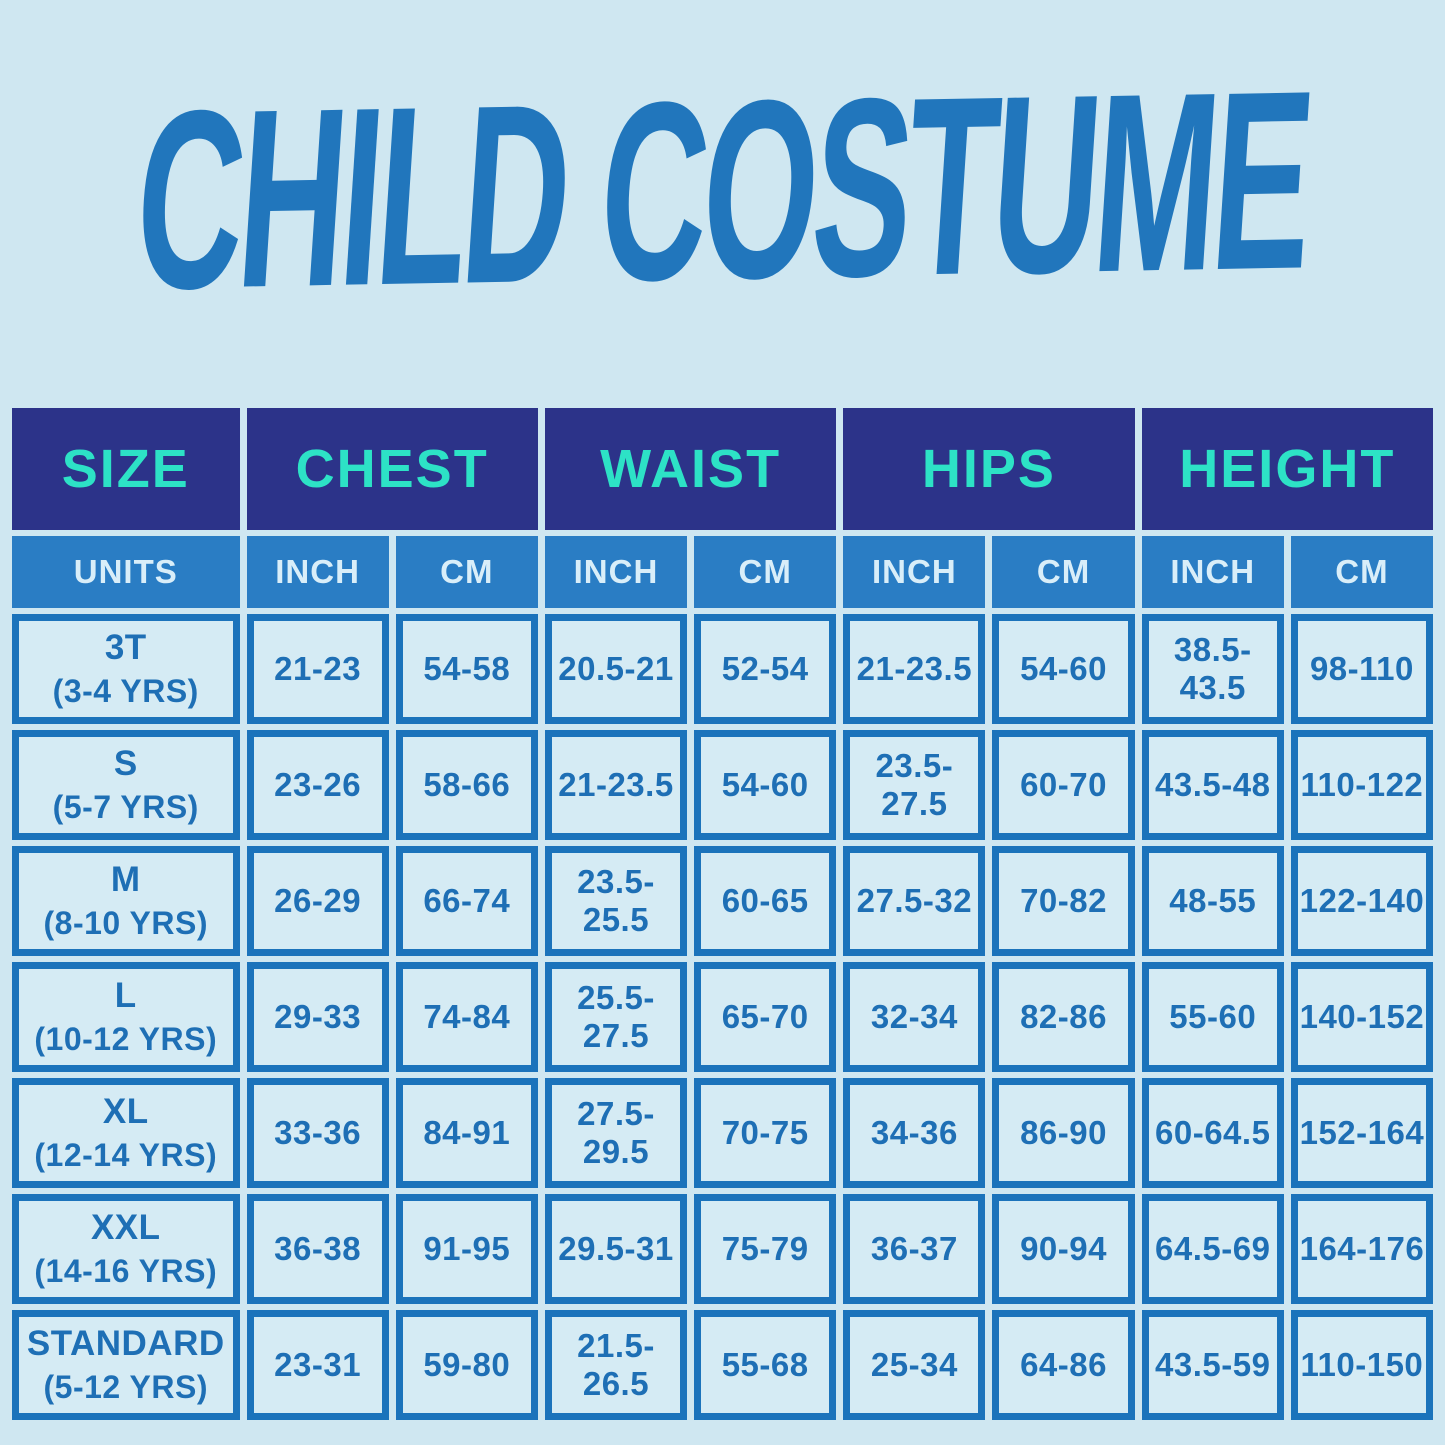 The image size is (1445, 1445). What do you see at coordinates (317, 669) in the screenshot?
I see `table-cell: 21-23` at bounding box center [317, 669].